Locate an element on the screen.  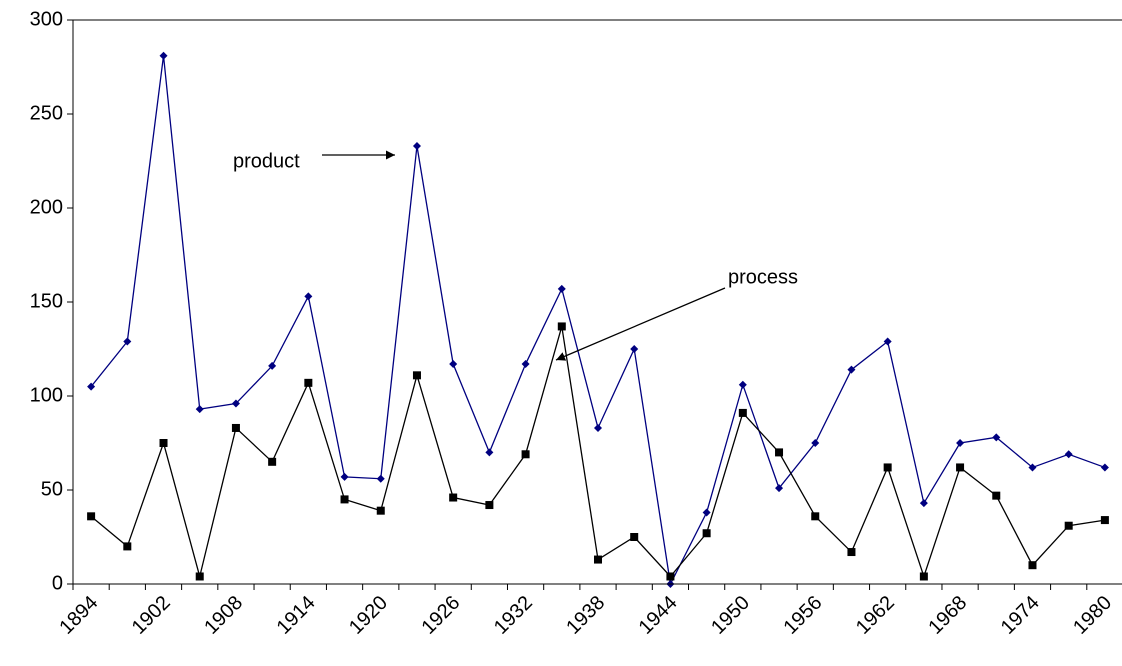
x-tick-label: 1926 is located at coordinates (440, 615).